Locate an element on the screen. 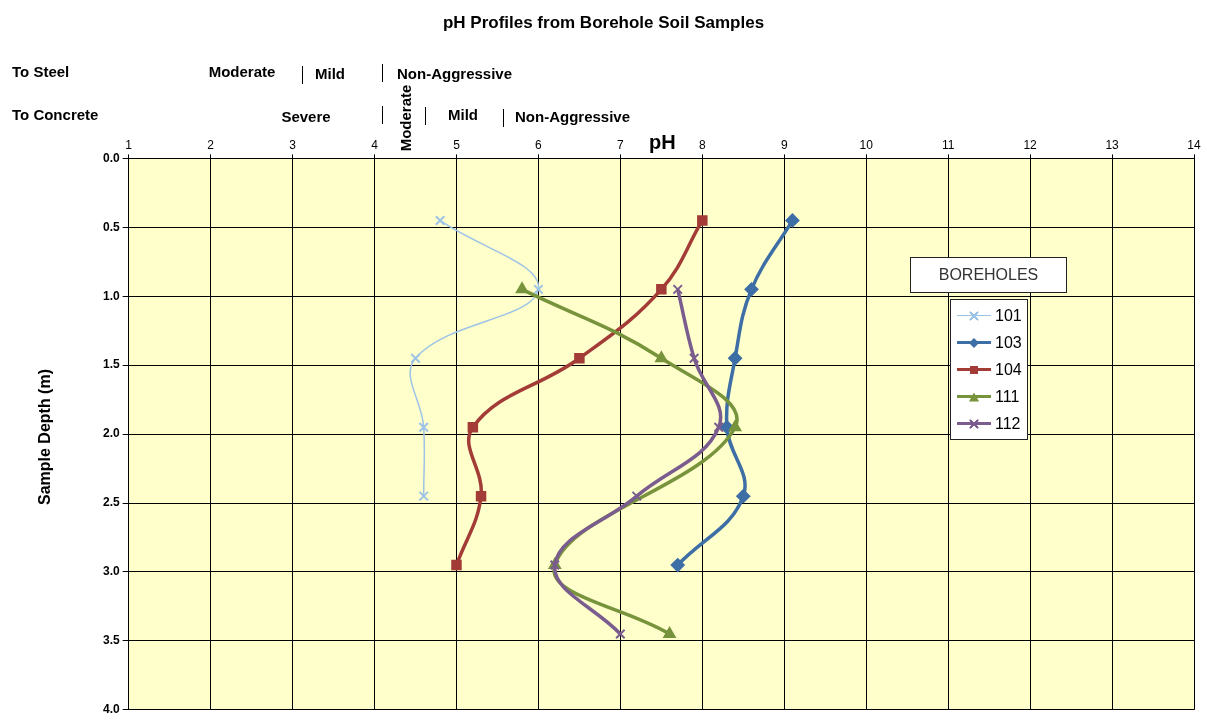 The width and height of the screenshot is (1207, 720). y-tick-label: 4.0 is located at coordinates (111, 709).